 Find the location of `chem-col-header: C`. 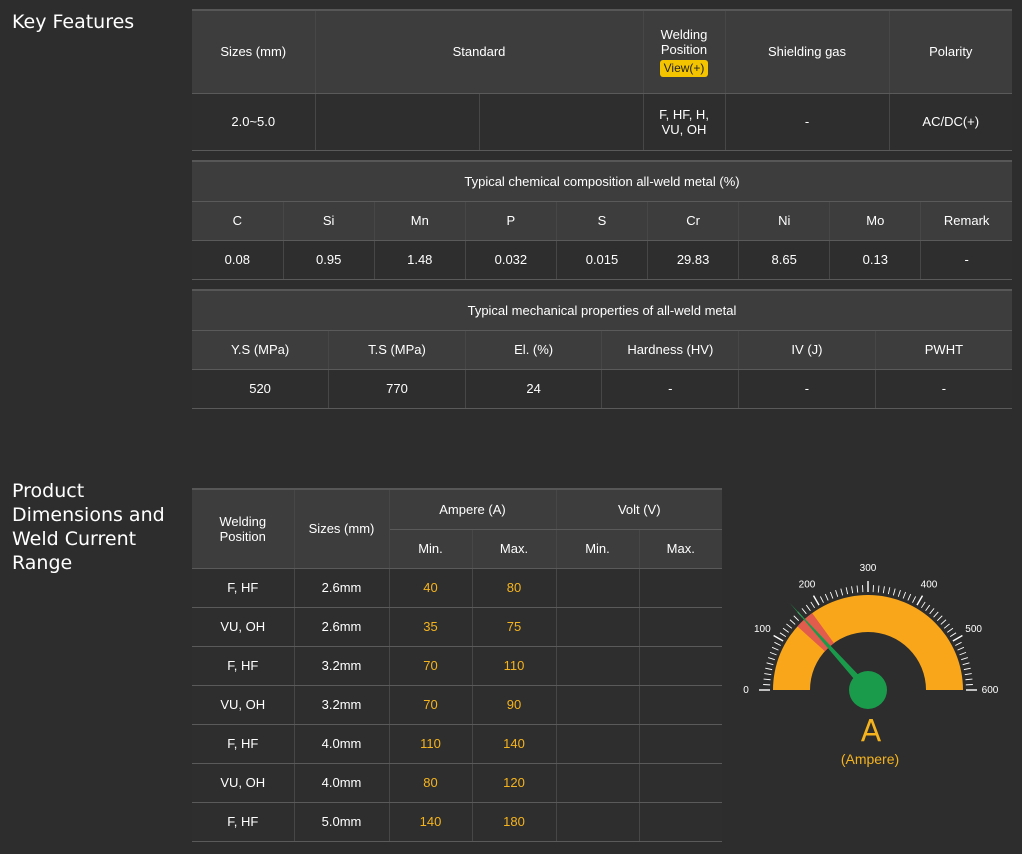

chem-col-header: C is located at coordinates (238, 221).